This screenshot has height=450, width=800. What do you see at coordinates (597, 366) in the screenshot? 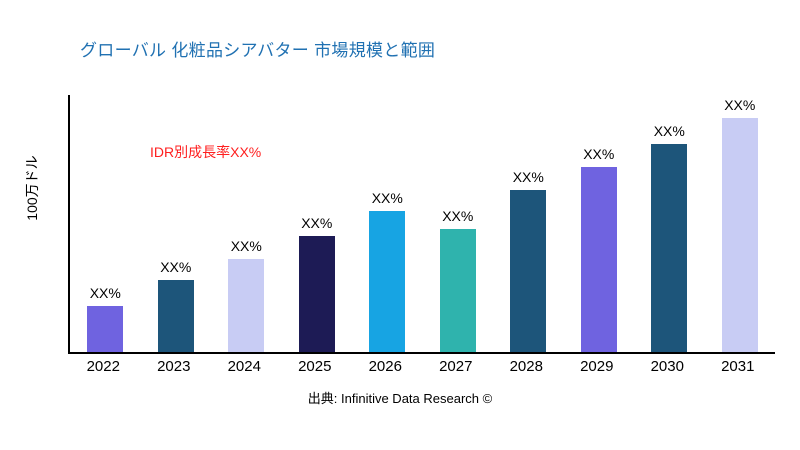
I see `x-tick-2029: 2029` at bounding box center [597, 366].